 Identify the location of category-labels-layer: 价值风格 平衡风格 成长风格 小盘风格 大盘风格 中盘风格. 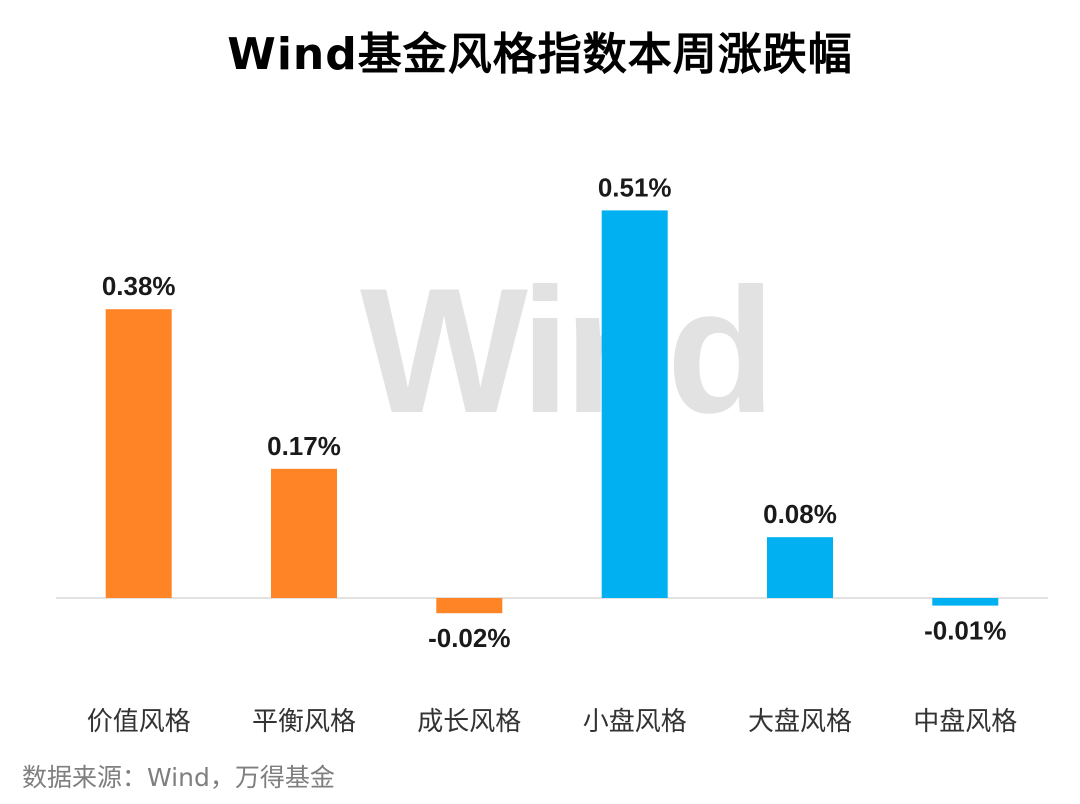
(552, 722).